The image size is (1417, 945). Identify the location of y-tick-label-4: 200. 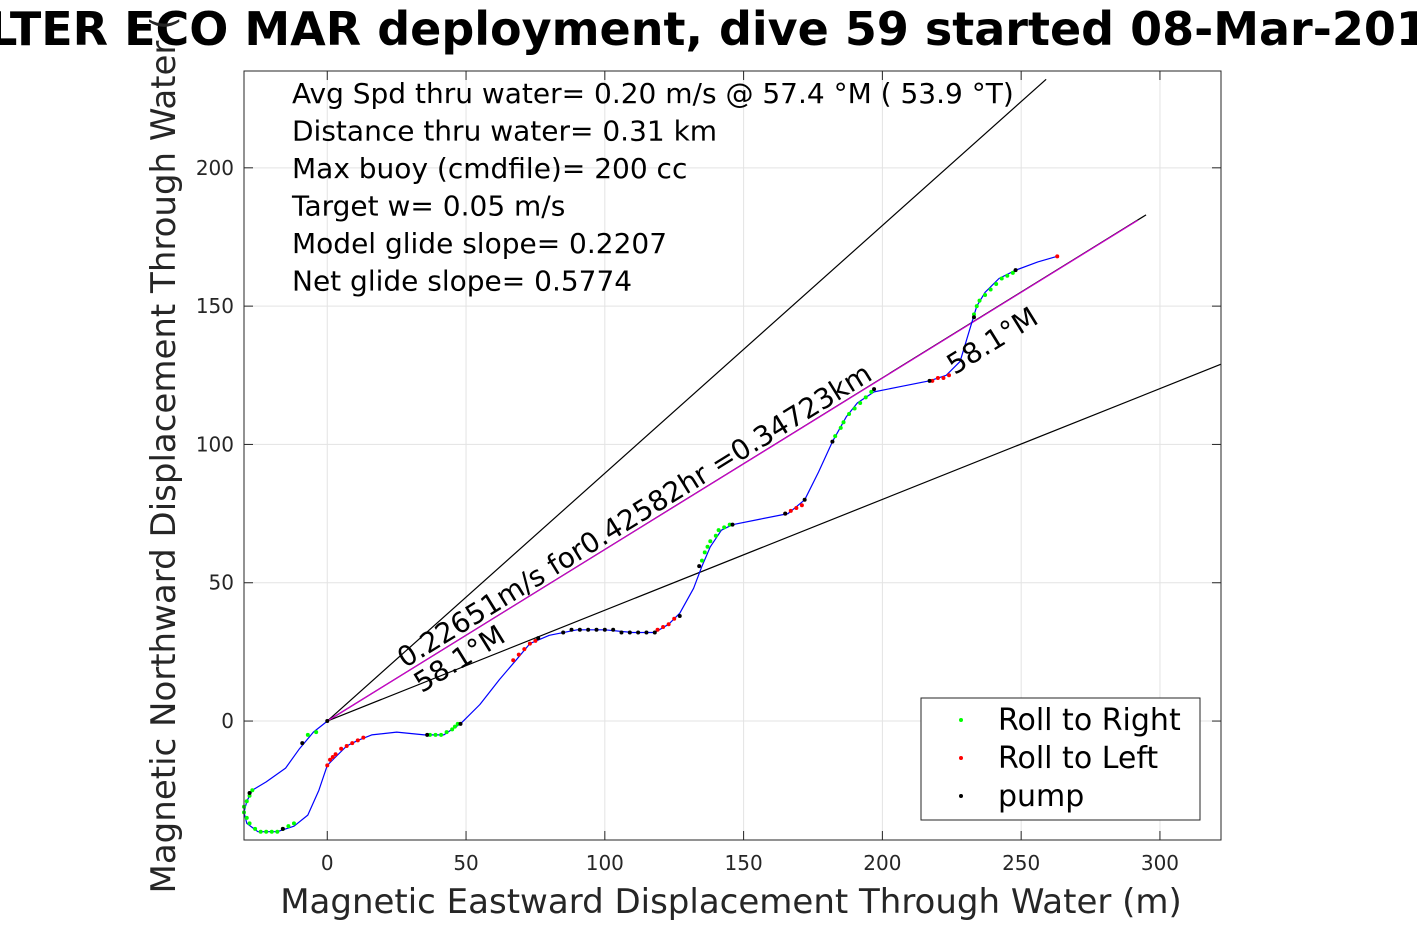
(215, 168).